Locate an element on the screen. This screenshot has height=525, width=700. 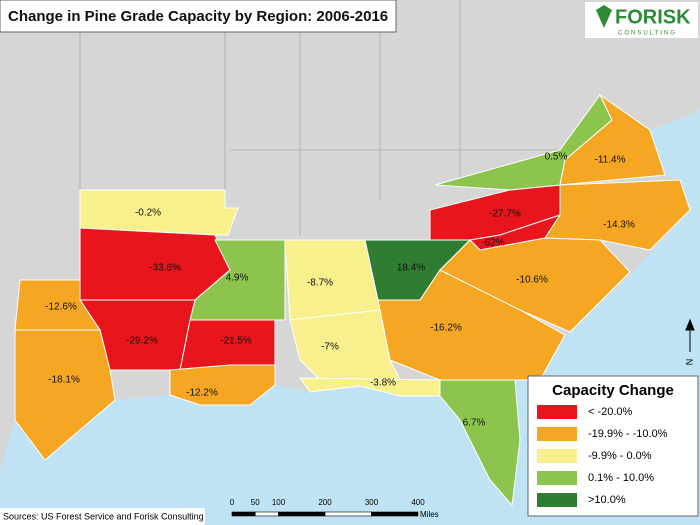
region-label: -7% is located at coordinates (330, 347).